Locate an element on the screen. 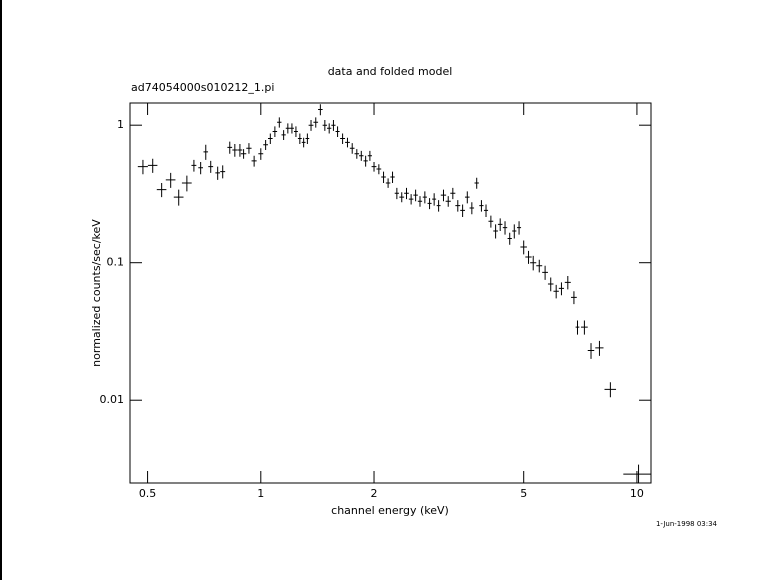  x-axis-label: channel energy (keV) is located at coordinates (390, 510).